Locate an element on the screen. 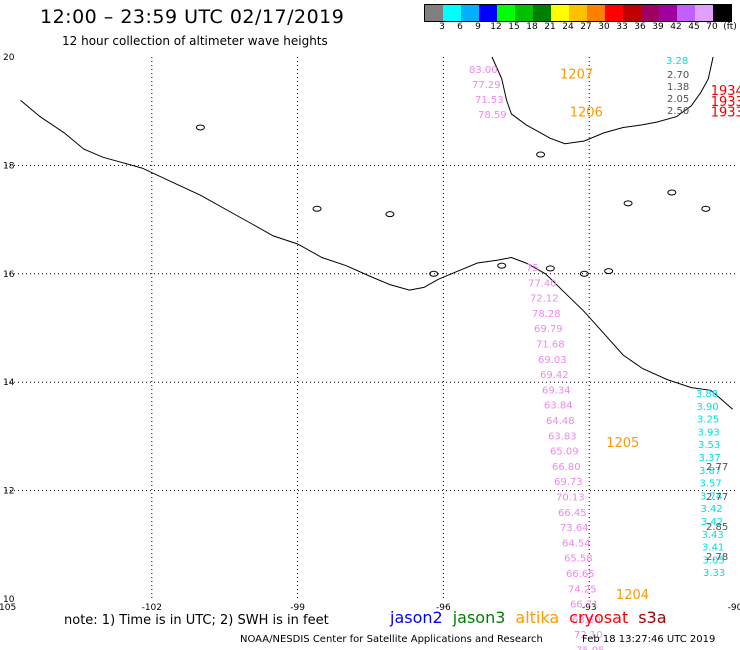 The image size is (740, 650). legend-entry-jason3: jason3 is located at coordinates (479, 617).